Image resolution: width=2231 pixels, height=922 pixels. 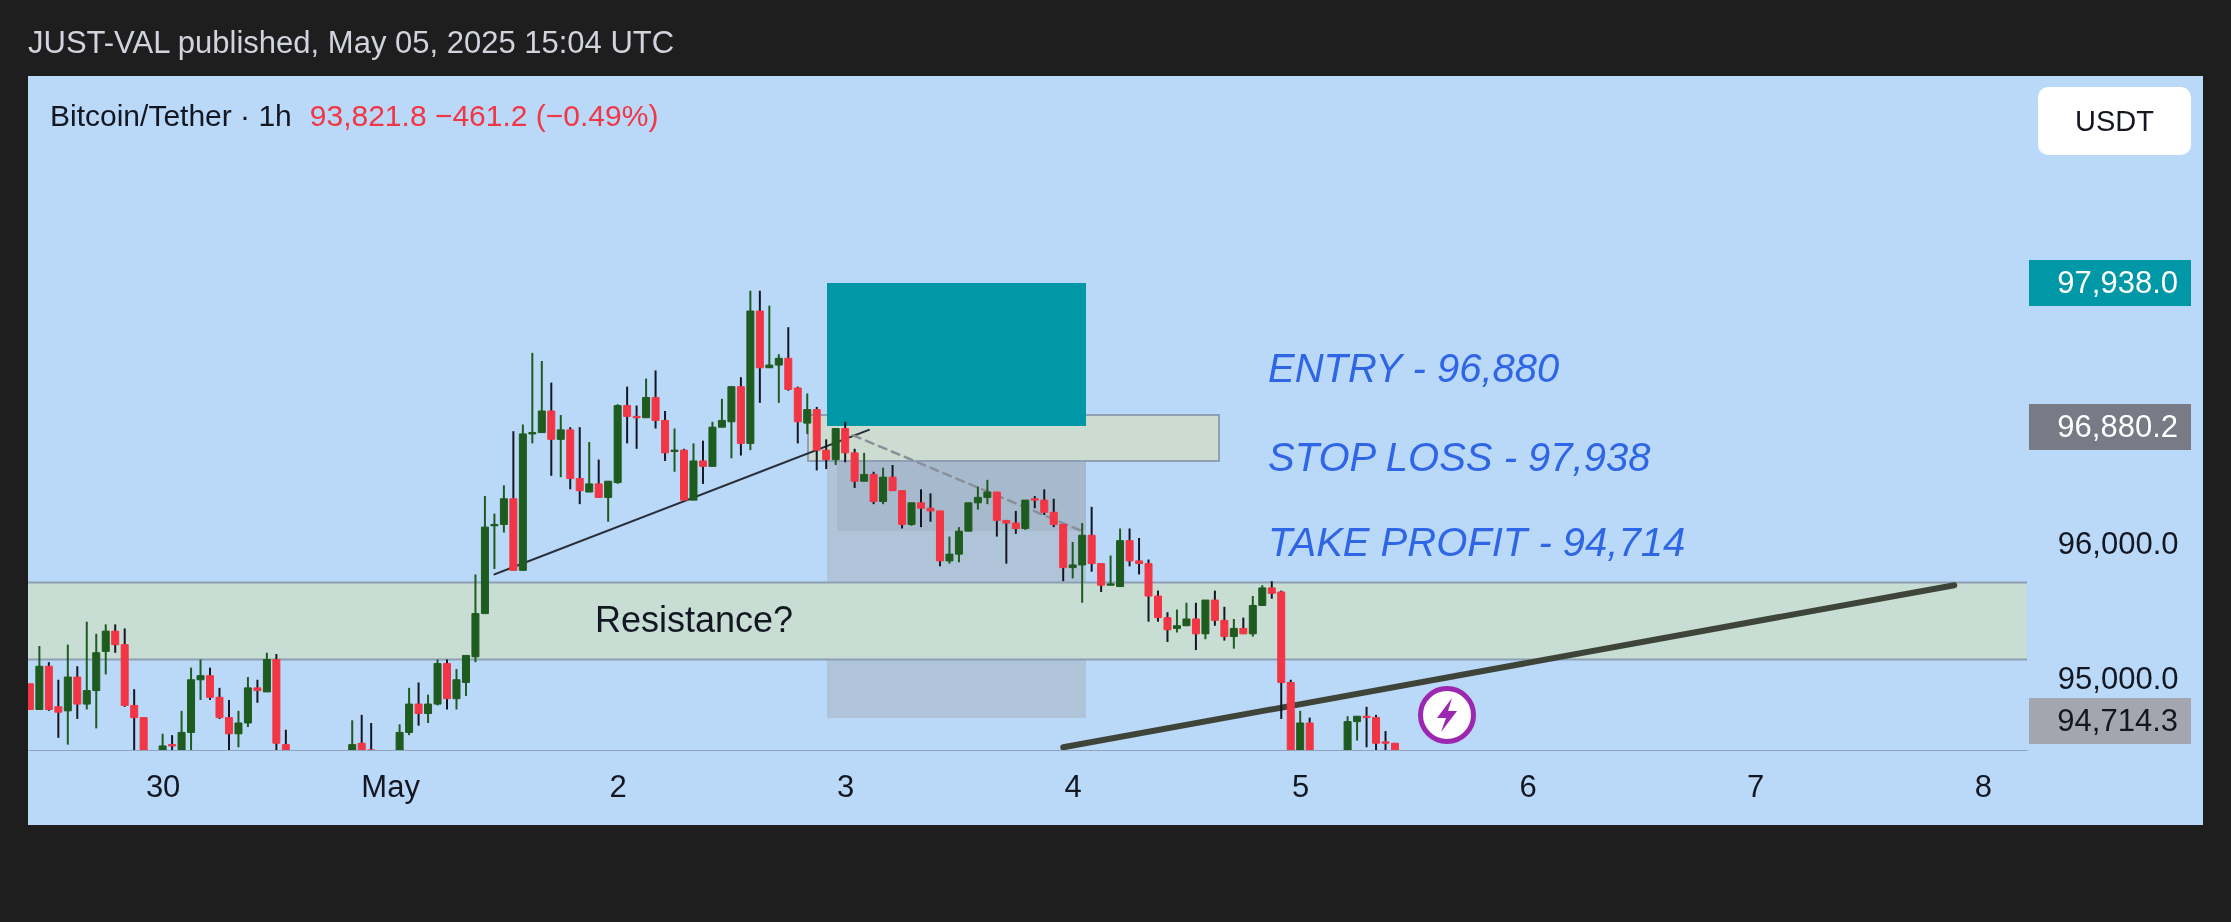 I want to click on x-tick-label: 6, so click(x=1528, y=786).